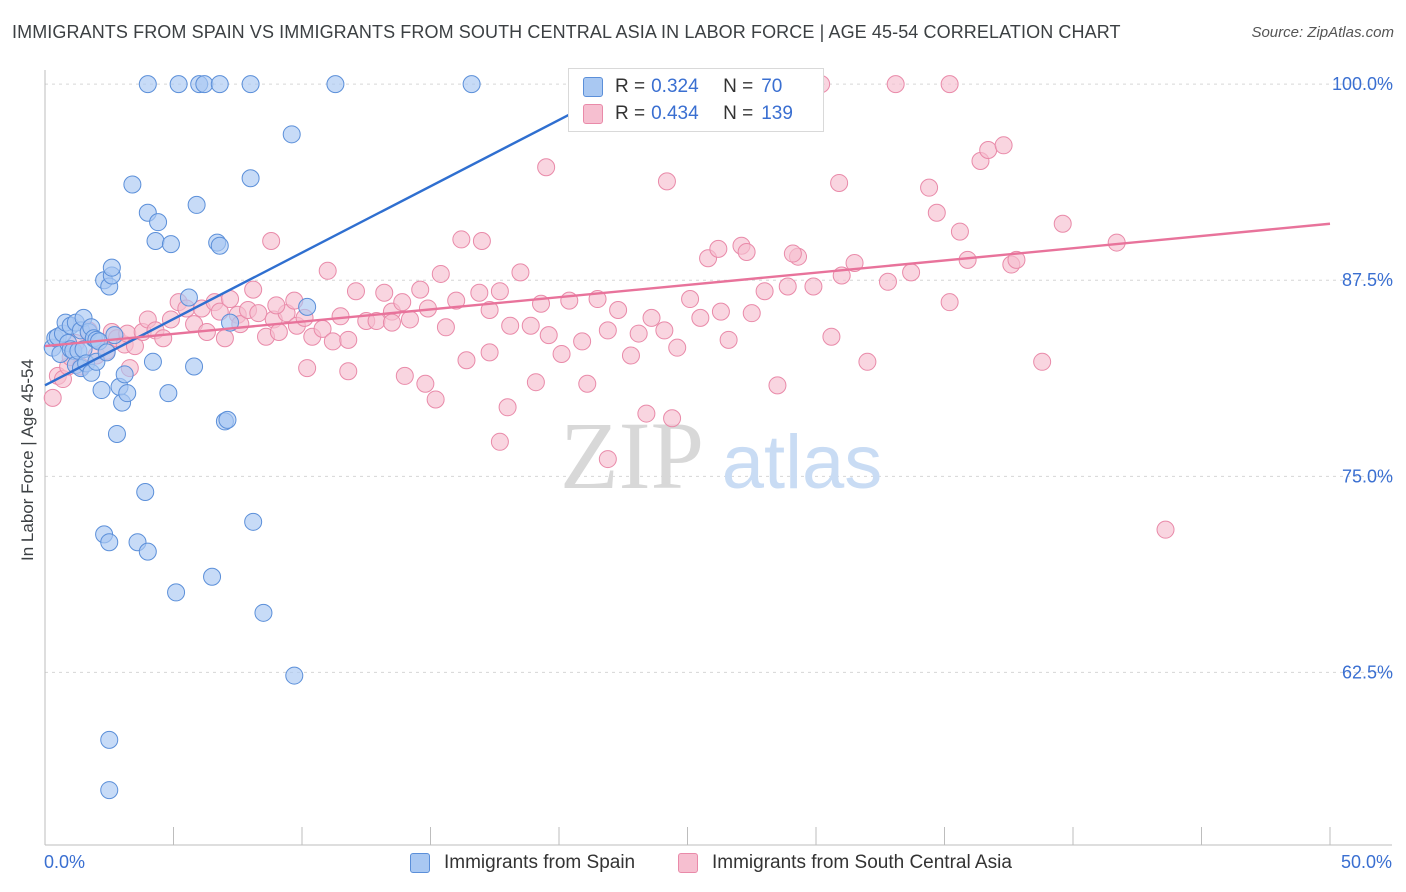 The height and width of the screenshot is (892, 1406). I want to click on source-label: Source: ZipAtlas.com, so click(1322, 32).